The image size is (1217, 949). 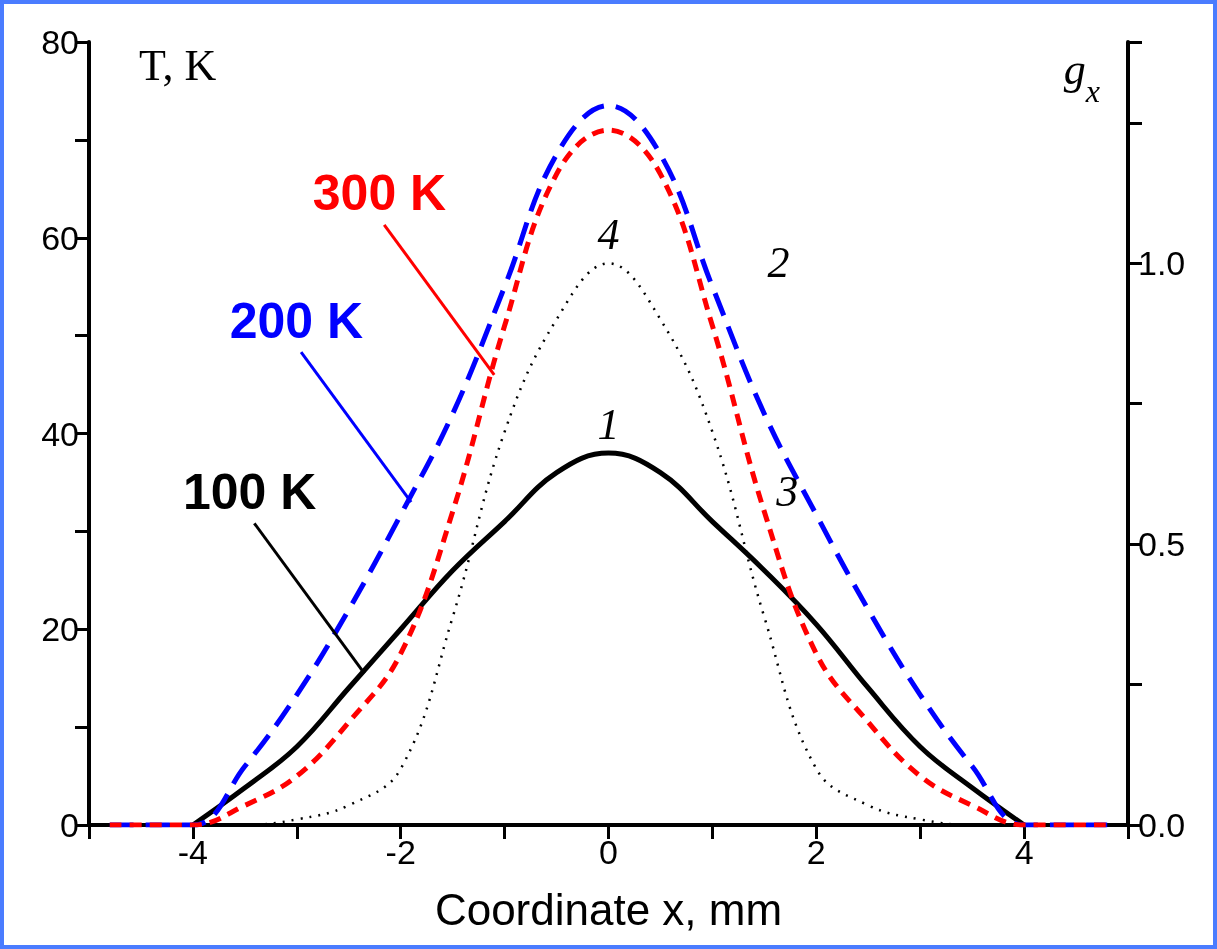 I want to click on y2-tick-label: 0.5, so click(x=1162, y=544).